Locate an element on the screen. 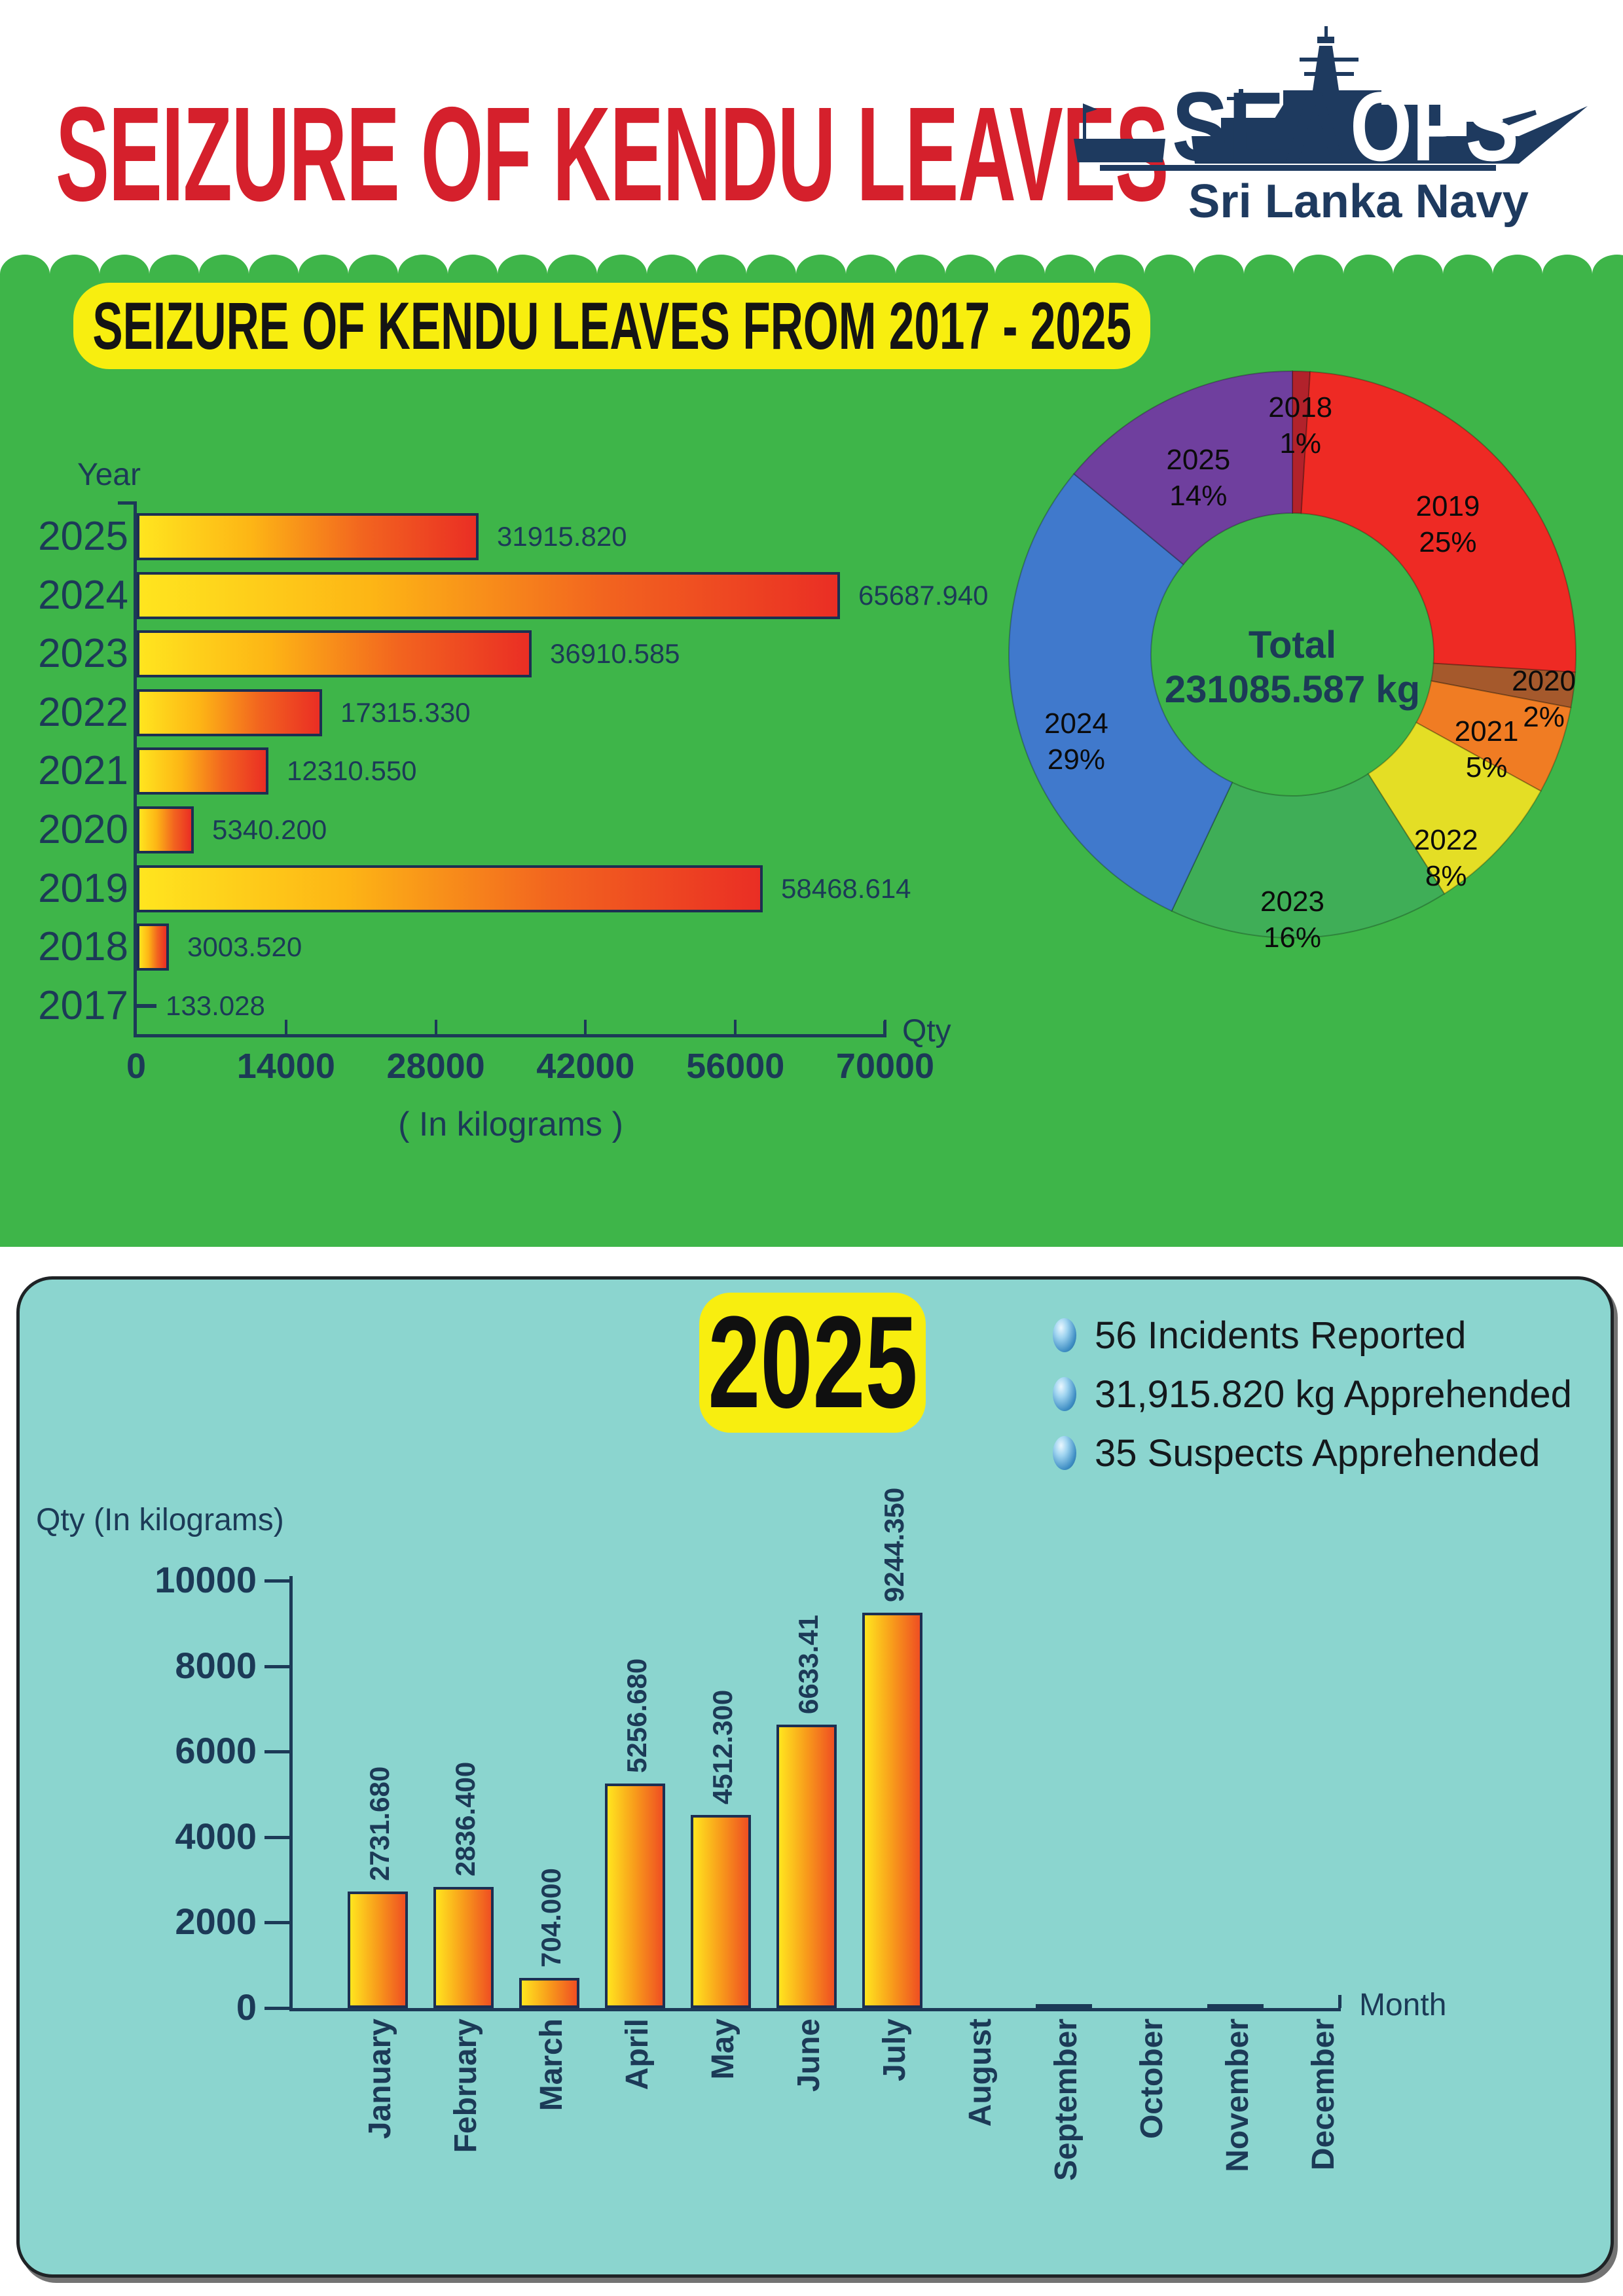  donut-total-label: Total is located at coordinates (1292, 645).